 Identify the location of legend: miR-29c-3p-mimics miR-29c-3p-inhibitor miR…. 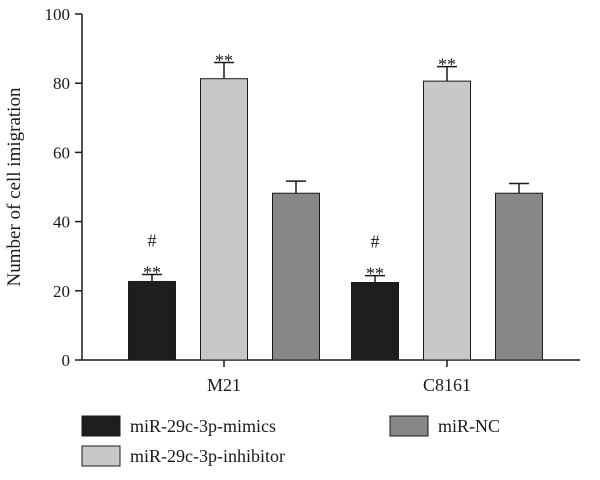
(290, 441).